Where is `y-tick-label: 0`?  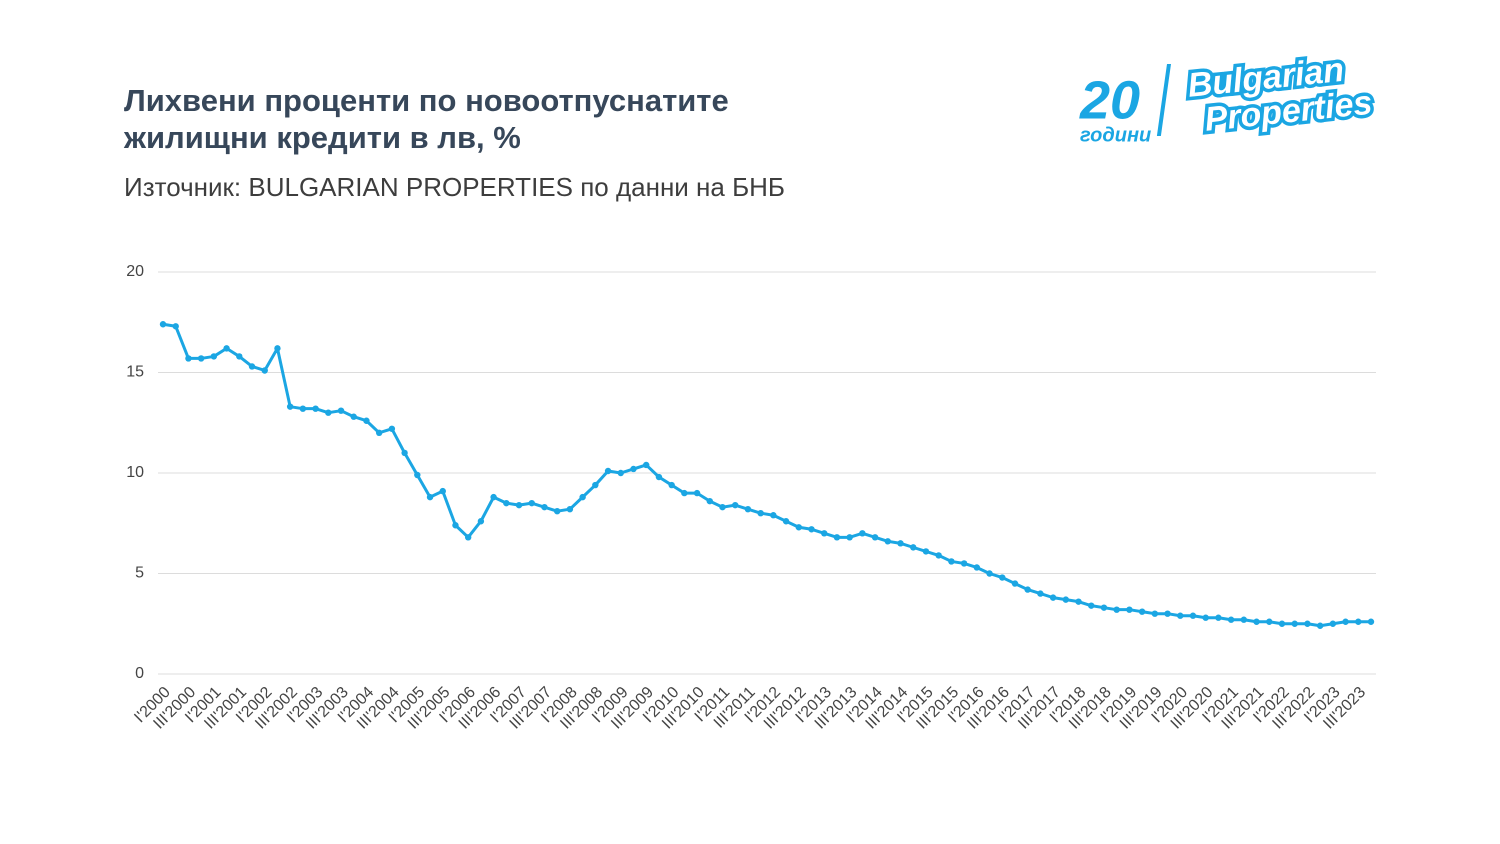 y-tick-label: 0 is located at coordinates (139, 673).